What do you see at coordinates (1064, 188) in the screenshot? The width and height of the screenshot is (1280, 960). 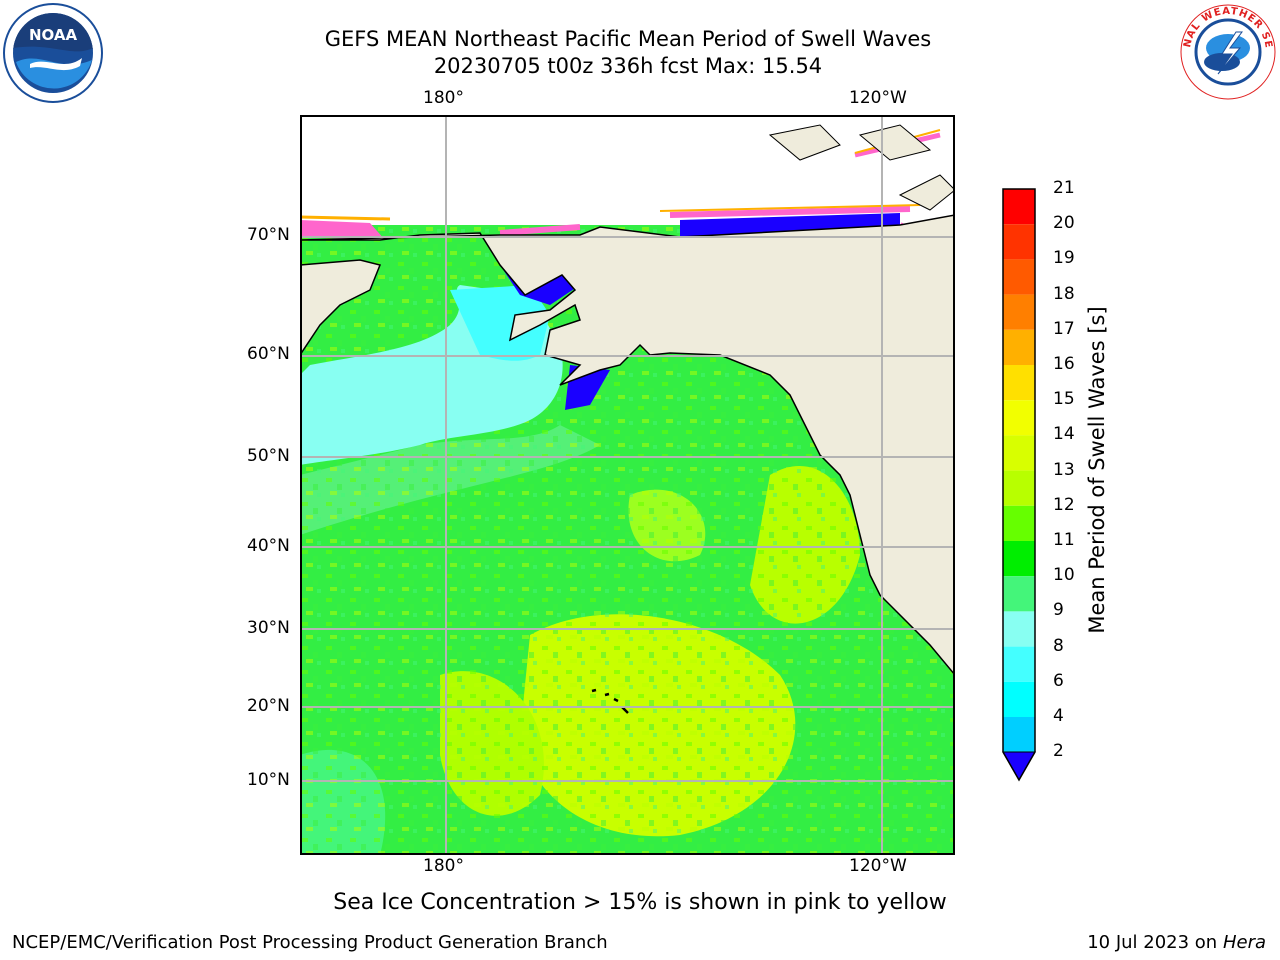 I see `colorbar-tick-label: 21` at bounding box center [1064, 188].